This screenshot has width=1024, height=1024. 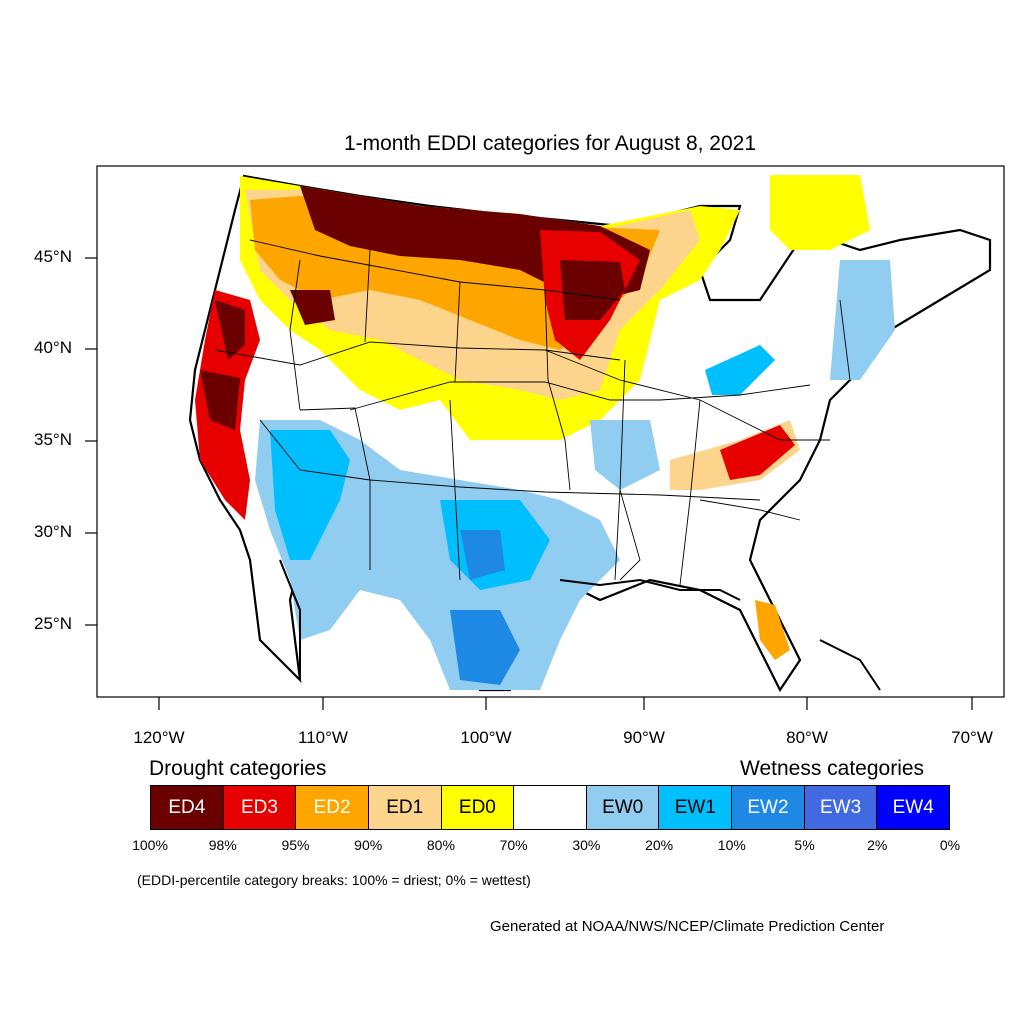 I want to click on legend-color-bar: ED4 ED3 ED2 ED1 ED0 EW0 EW1 EW2 EW3 EW4, so click(x=550, y=807).